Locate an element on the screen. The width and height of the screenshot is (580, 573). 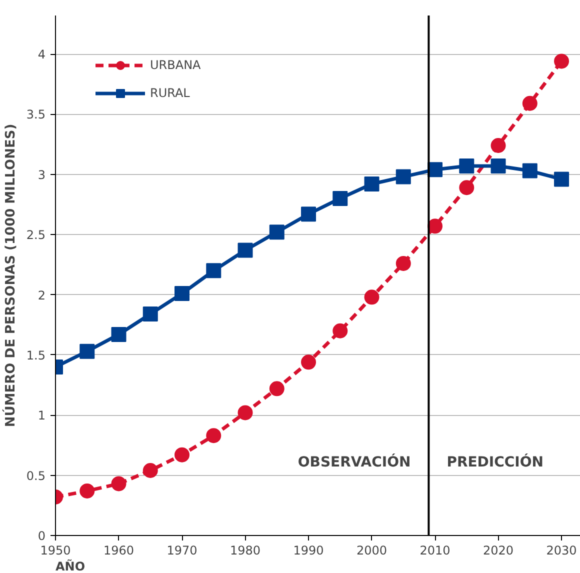
y-tick-label: 1.5 is located at coordinates (36, 355).